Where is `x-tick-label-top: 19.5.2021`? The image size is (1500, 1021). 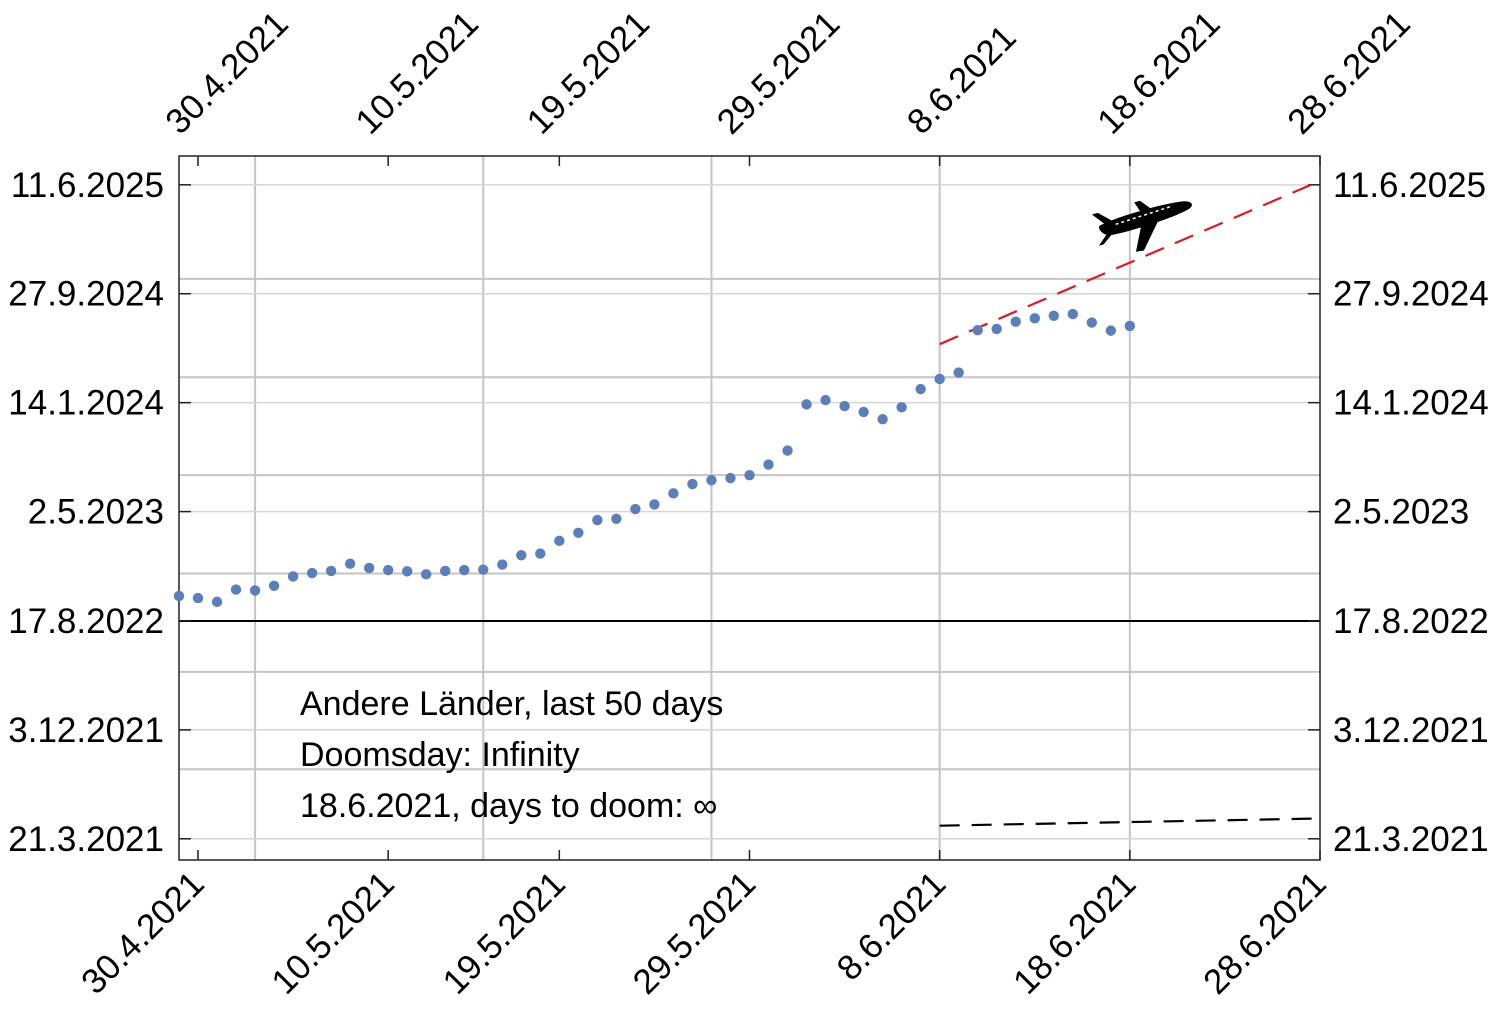
x-tick-label-top: 19.5.2021 is located at coordinates (588, 73).